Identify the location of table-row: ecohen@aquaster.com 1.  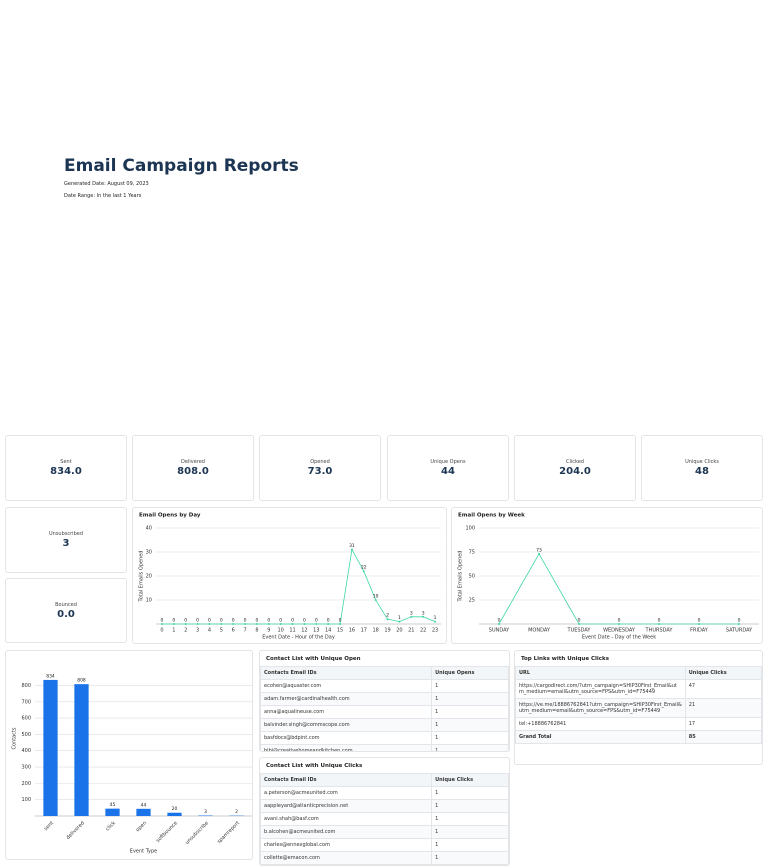
(384, 686).